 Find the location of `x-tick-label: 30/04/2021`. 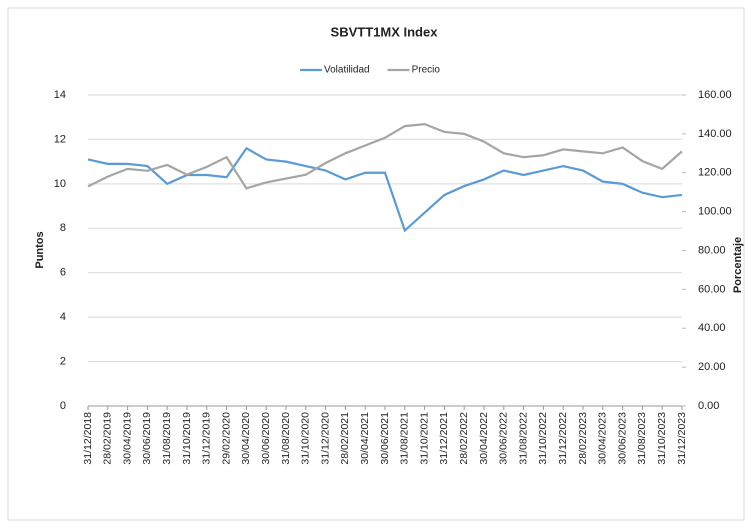

x-tick-label: 30/04/2021 is located at coordinates (365, 438).